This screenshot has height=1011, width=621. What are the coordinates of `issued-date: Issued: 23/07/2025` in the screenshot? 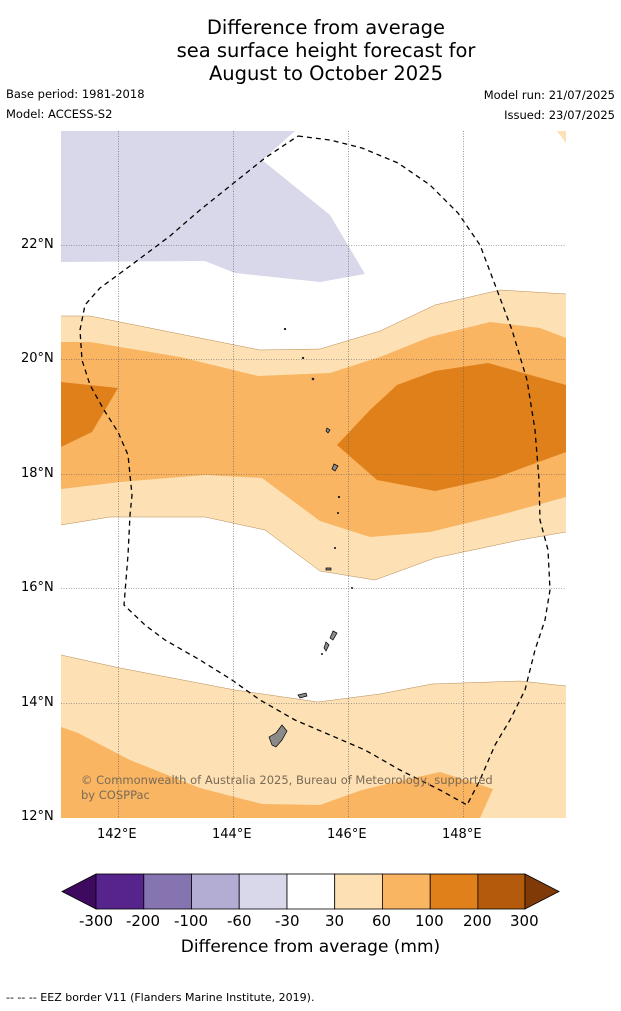 It's located at (559, 115).